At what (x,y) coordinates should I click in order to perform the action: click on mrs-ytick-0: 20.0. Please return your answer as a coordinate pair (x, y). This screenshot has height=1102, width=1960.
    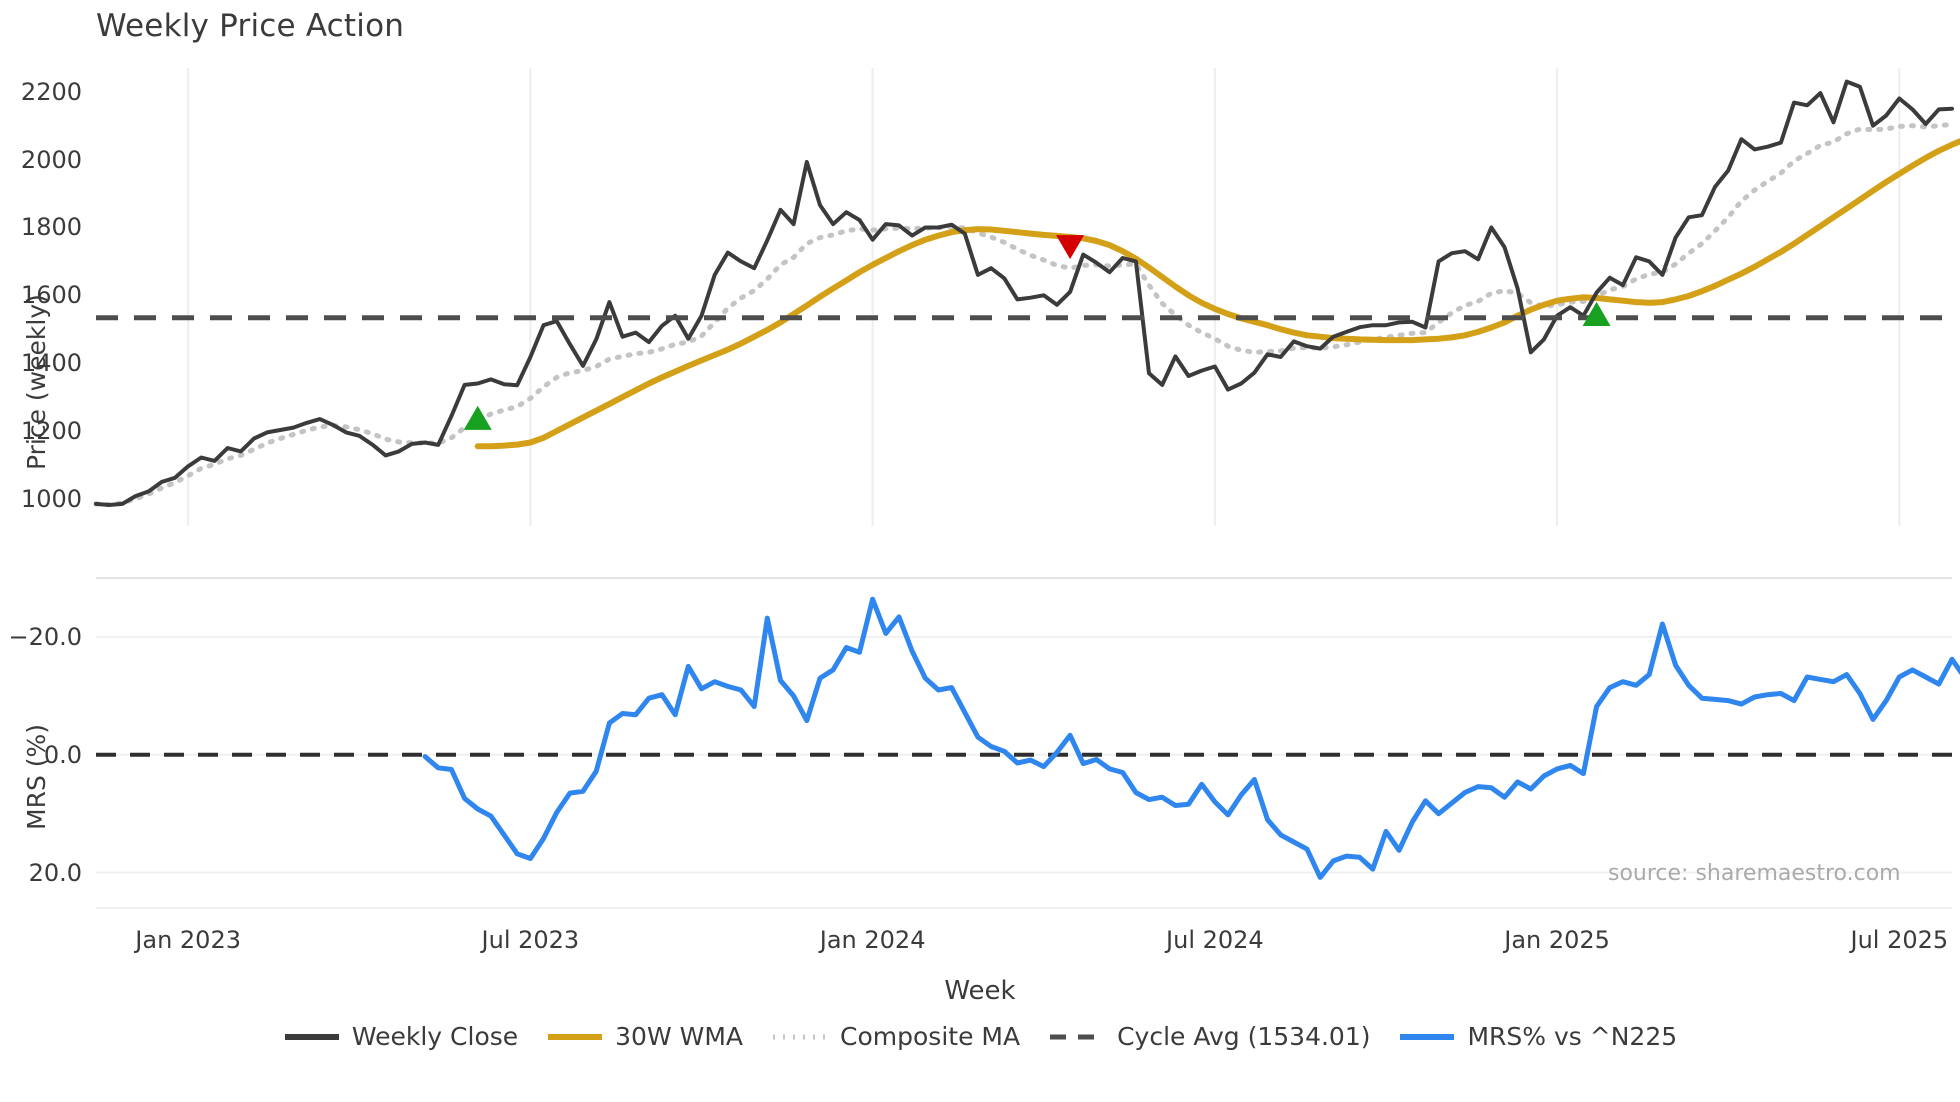
    Looking at the image, I should click on (55, 872).